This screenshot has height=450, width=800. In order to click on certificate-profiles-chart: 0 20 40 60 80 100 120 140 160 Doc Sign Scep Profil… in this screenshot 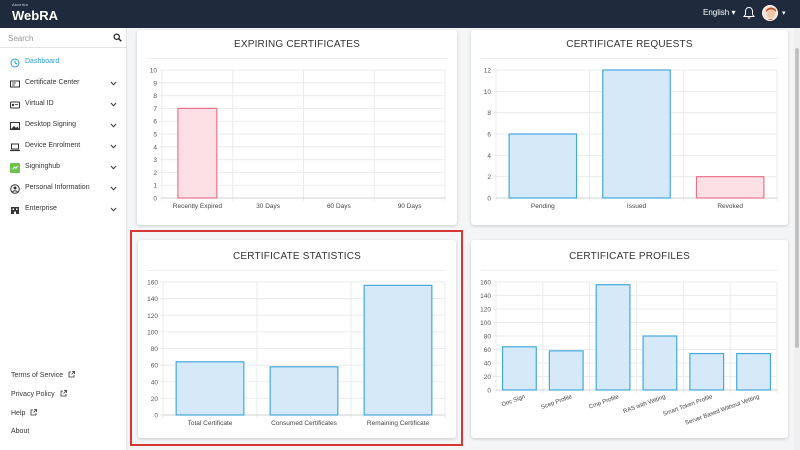, I will do `click(629, 353)`.